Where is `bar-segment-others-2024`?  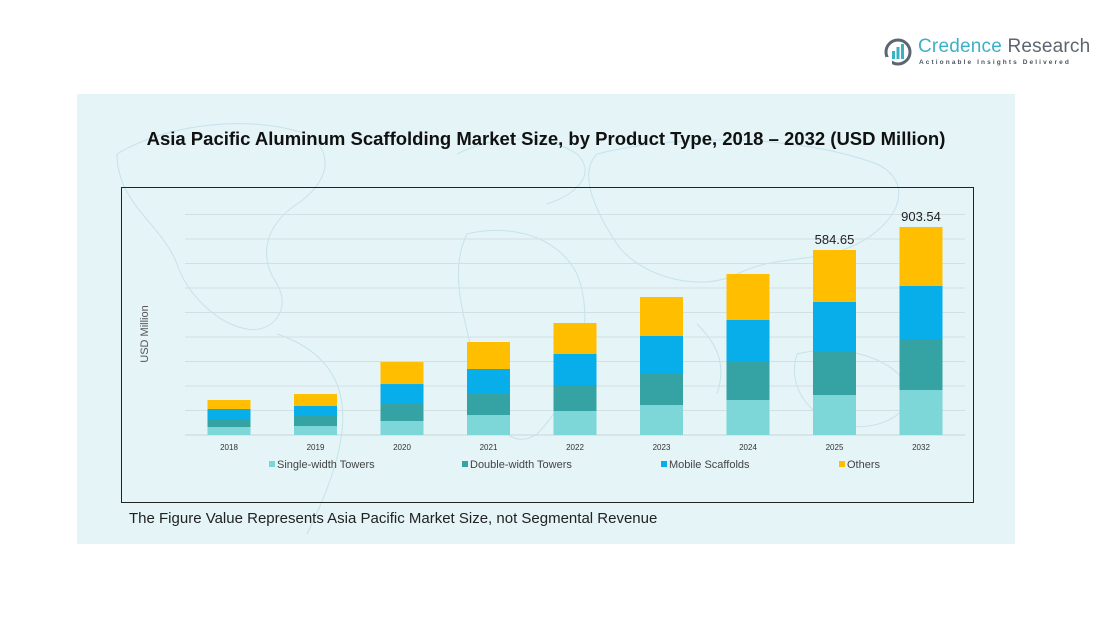
bar-segment-others-2024 is located at coordinates (748, 297).